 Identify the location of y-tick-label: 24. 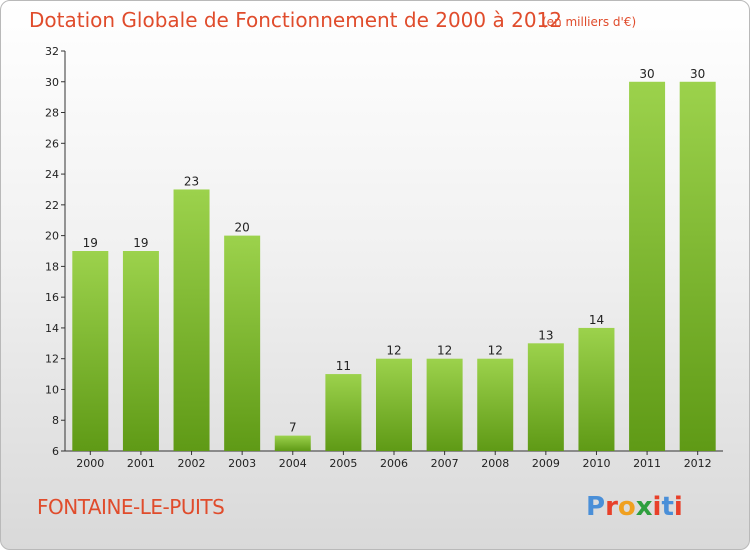
(52, 174).